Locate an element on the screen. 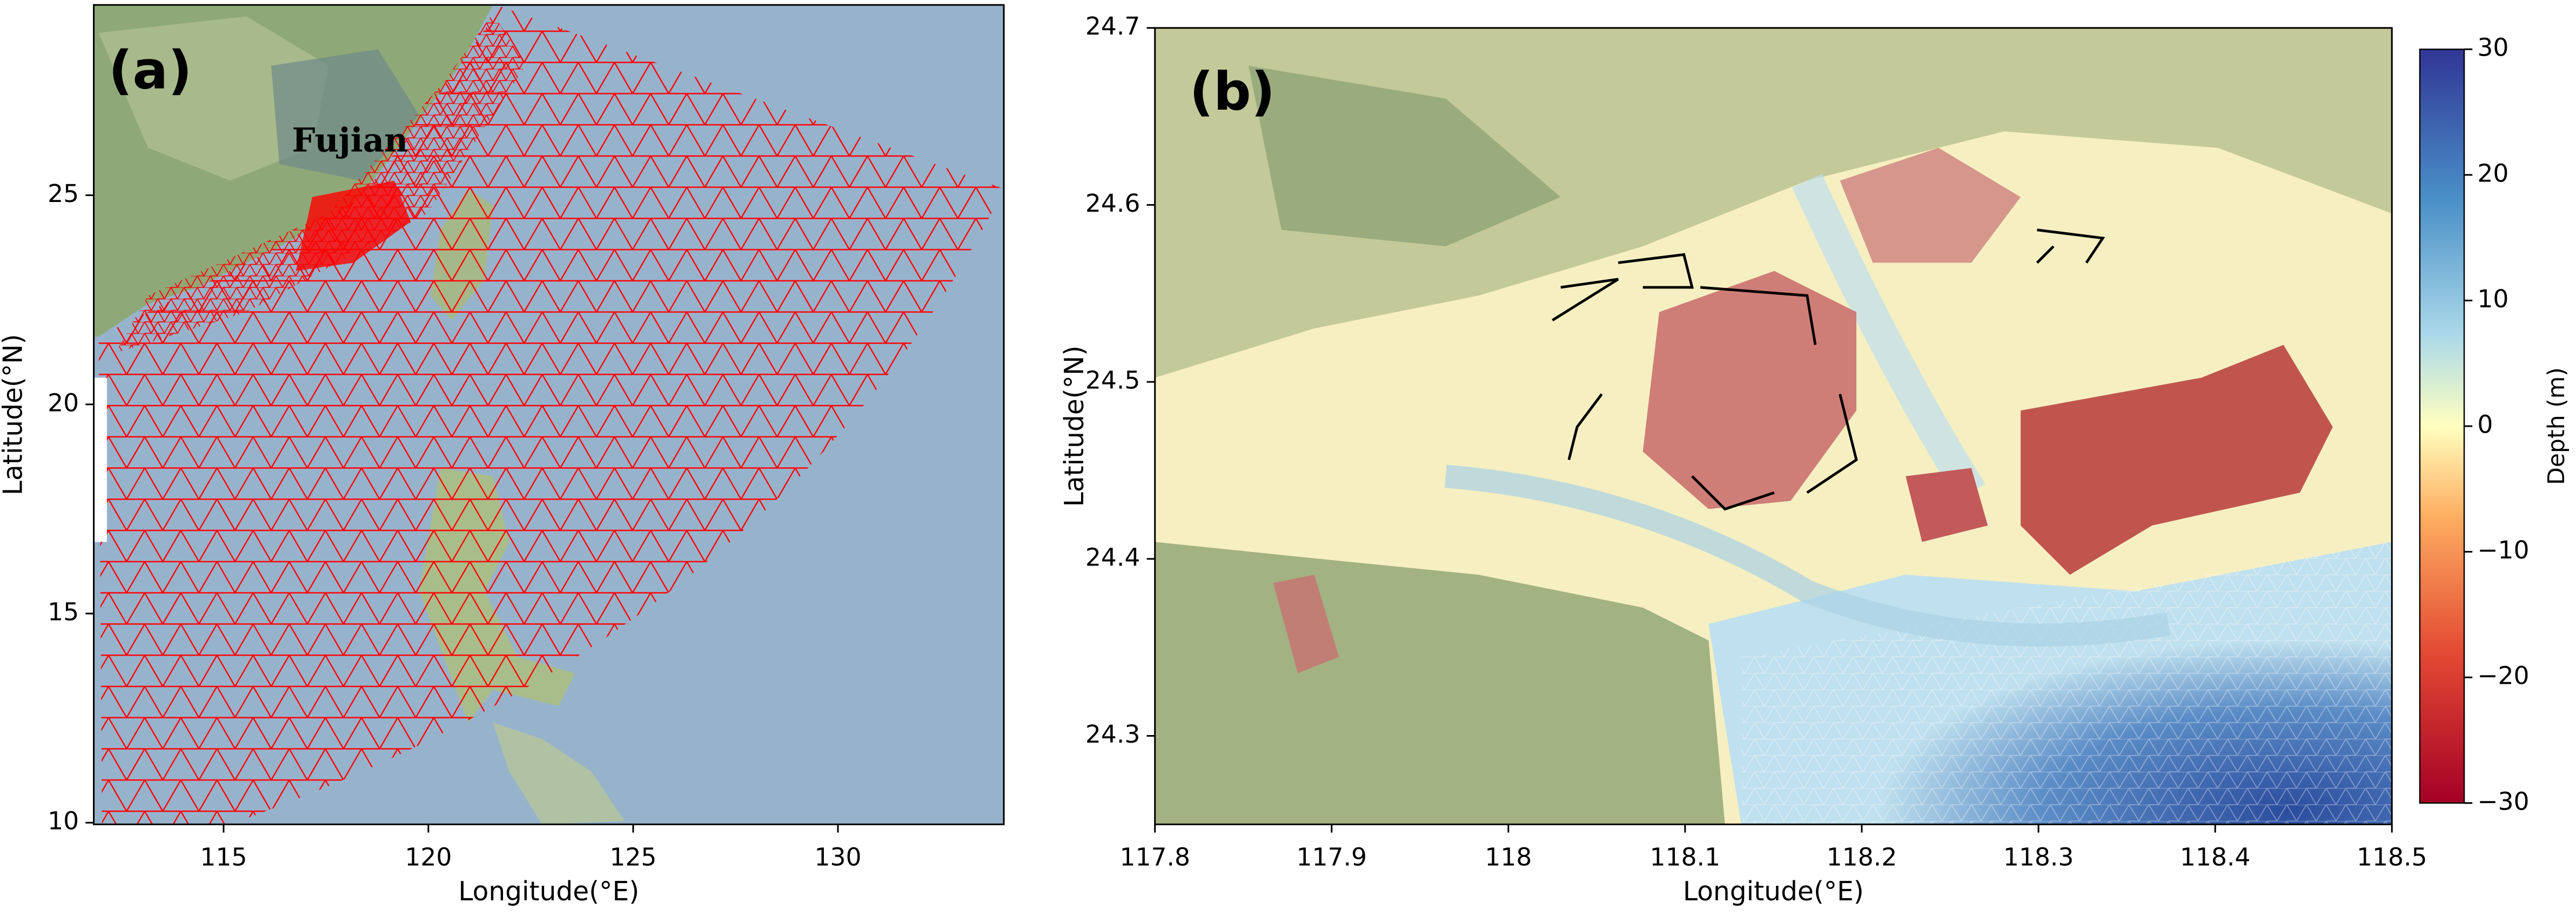  panel-label: (a) is located at coordinates (150, 70).